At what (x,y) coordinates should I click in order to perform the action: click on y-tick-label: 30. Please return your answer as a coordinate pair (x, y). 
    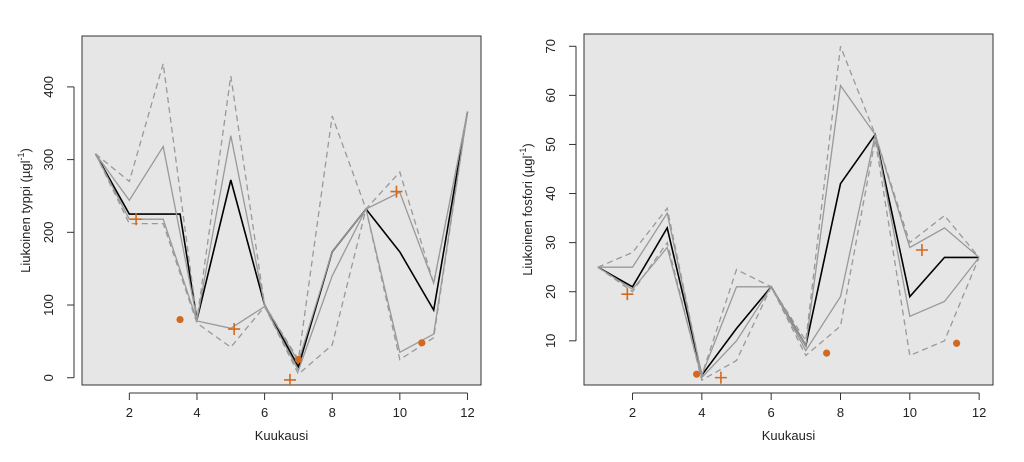
    Looking at the image, I should click on (550, 242).